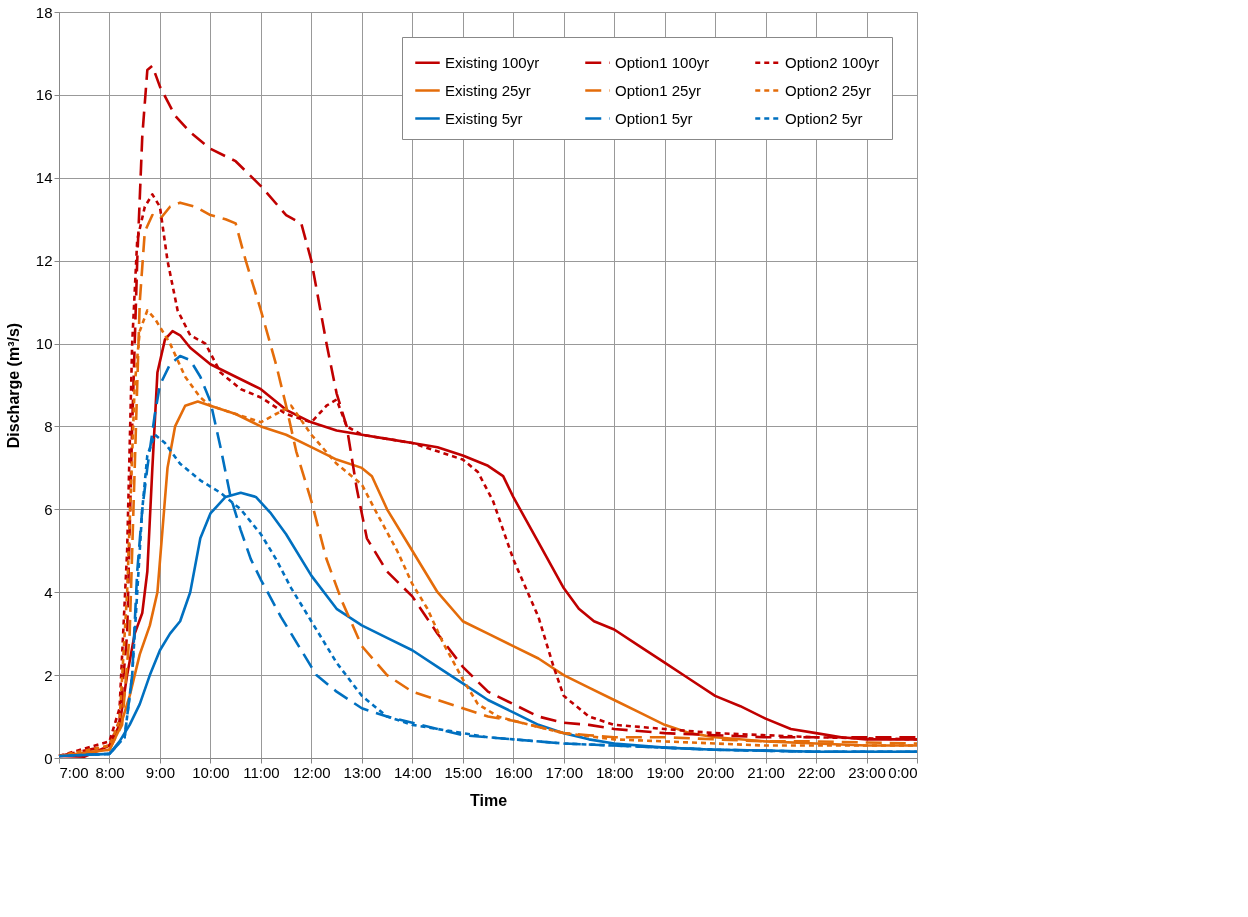  What do you see at coordinates (492, 62) in the screenshot?
I see `legend-label: Existing 100yr` at bounding box center [492, 62].